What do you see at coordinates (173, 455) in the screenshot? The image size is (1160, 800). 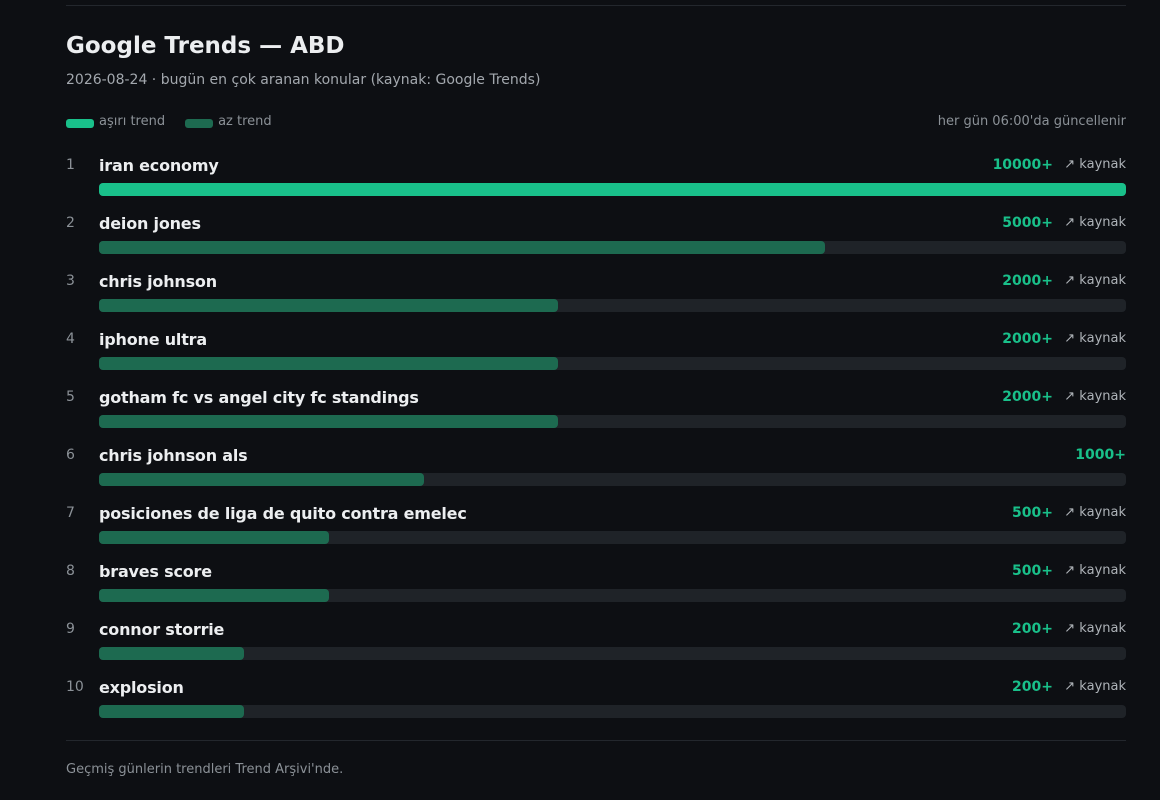 I see `term: chris johnson als` at bounding box center [173, 455].